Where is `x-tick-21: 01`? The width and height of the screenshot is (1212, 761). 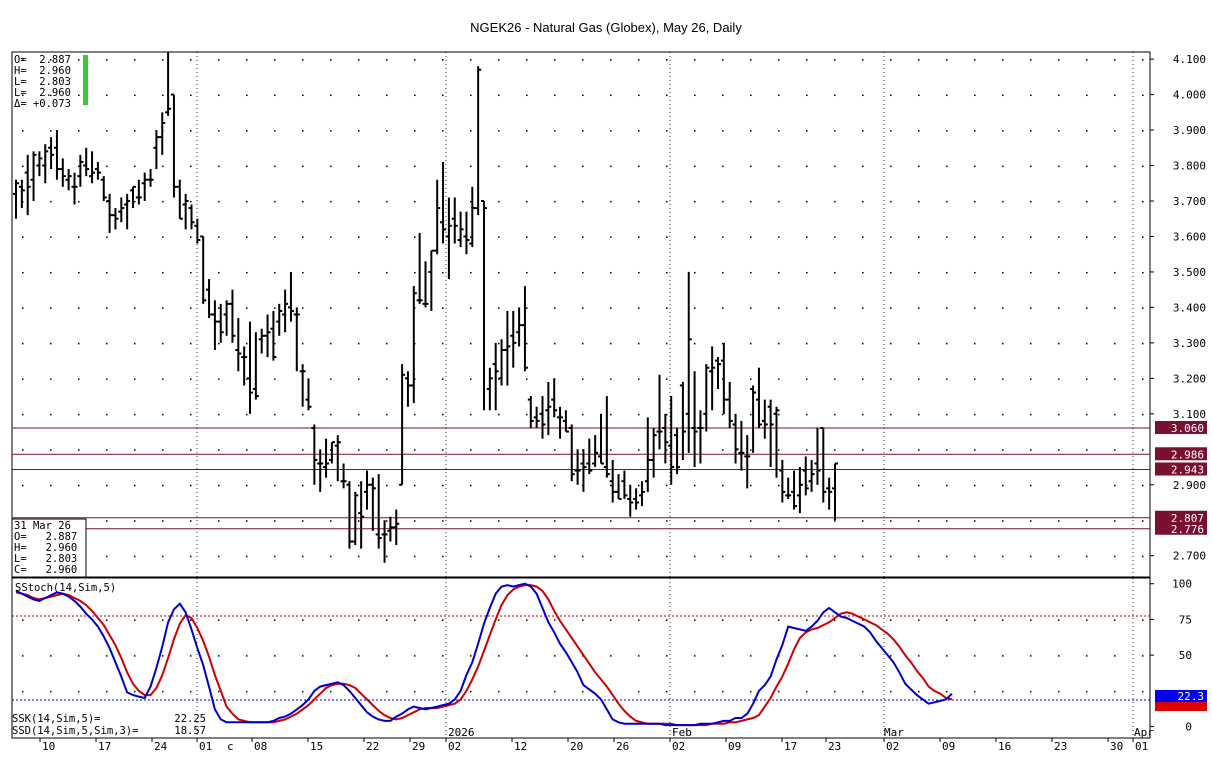
x-tick-21: 01 is located at coordinates (1141, 746).